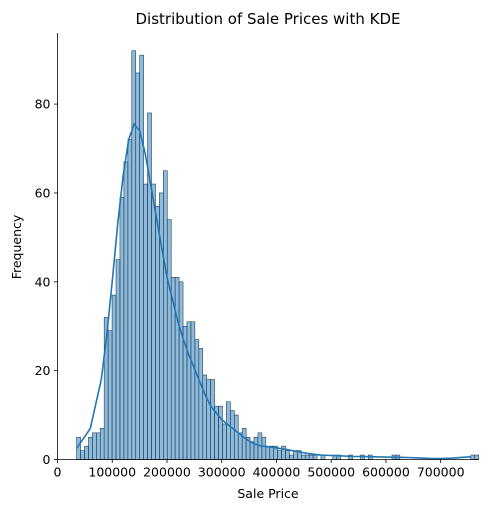 The height and width of the screenshot is (512, 489). What do you see at coordinates (47, 459) in the screenshot?
I see `y-tick-label: 0` at bounding box center [47, 459].